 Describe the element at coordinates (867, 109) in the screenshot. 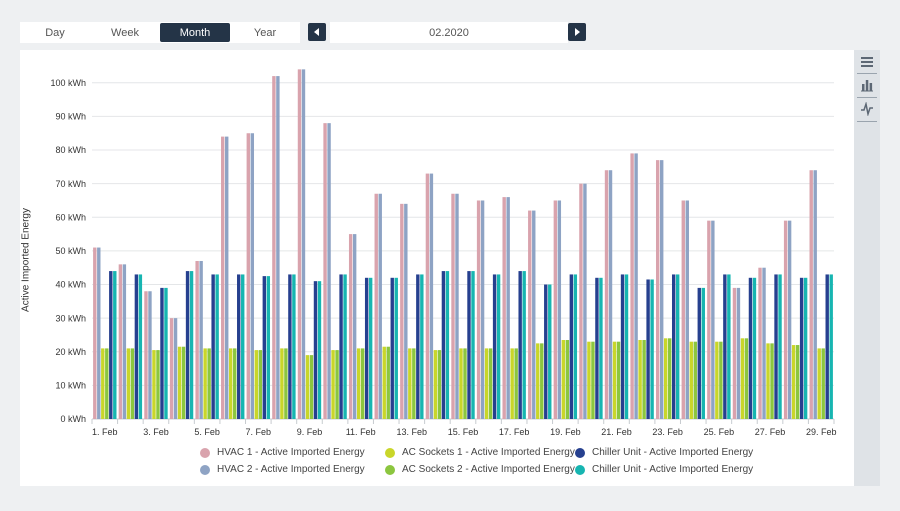

I see `line-chart-button` at that location.